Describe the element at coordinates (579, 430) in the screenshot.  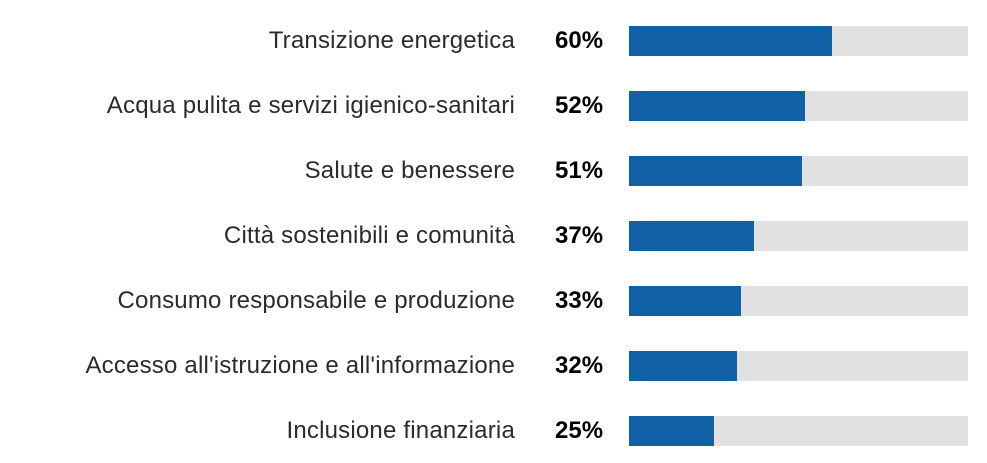
I see `value-label: 25%` at that location.